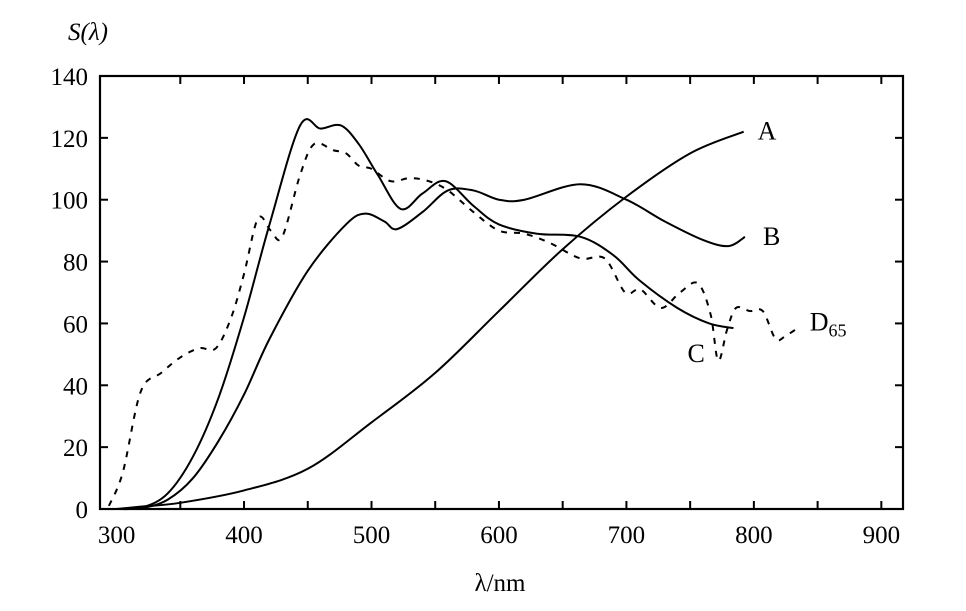 The width and height of the screenshot is (966, 611). Describe the element at coordinates (75, 263) in the screenshot. I see `y-tick-label: 80` at that location.